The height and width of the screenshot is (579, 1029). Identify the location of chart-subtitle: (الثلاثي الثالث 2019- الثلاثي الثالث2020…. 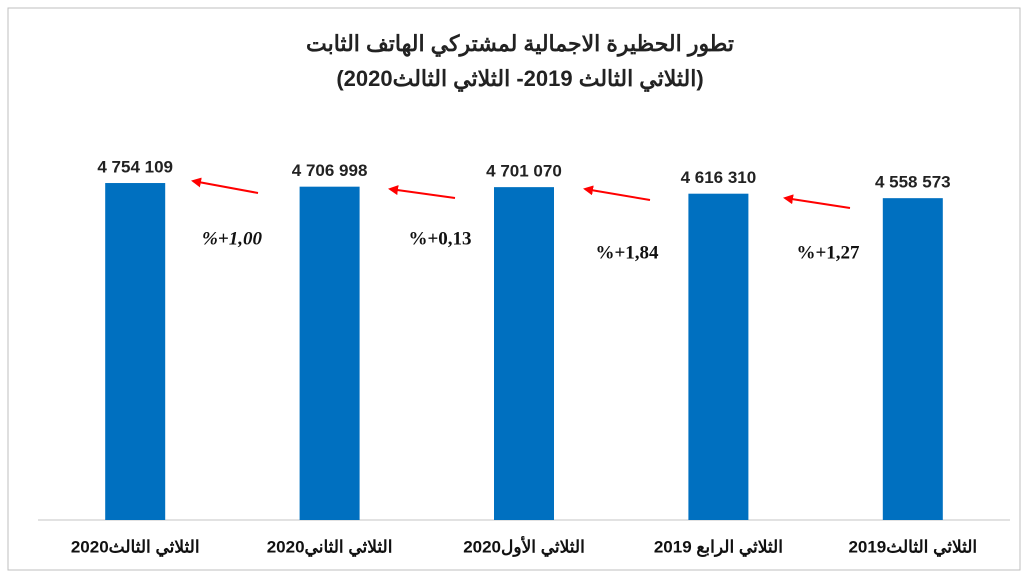
(519, 79).